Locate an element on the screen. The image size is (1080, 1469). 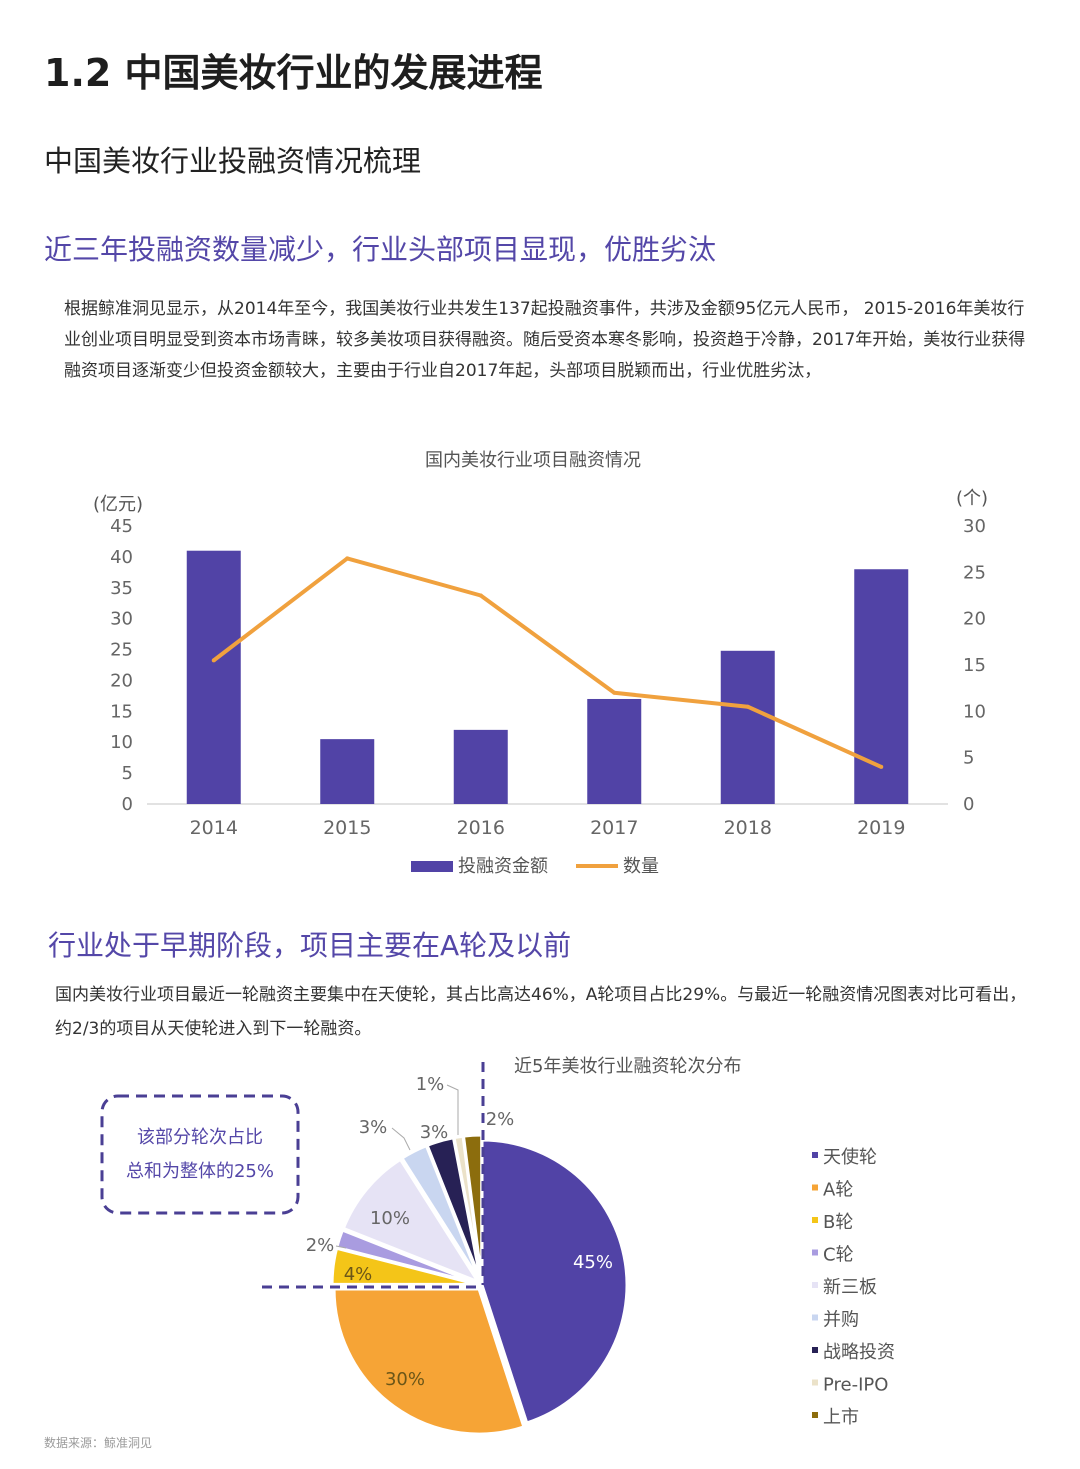
y-right-tick-label: 30 is located at coordinates (974, 526).